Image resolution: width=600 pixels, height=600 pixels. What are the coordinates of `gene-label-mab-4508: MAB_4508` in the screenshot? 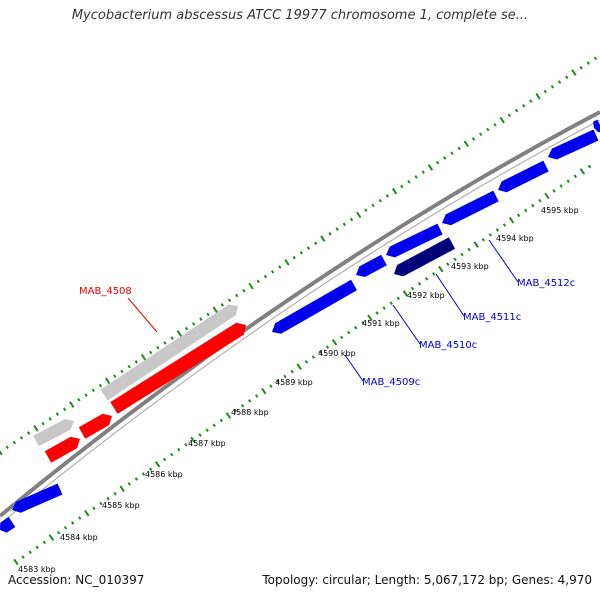 It's located at (105, 291).